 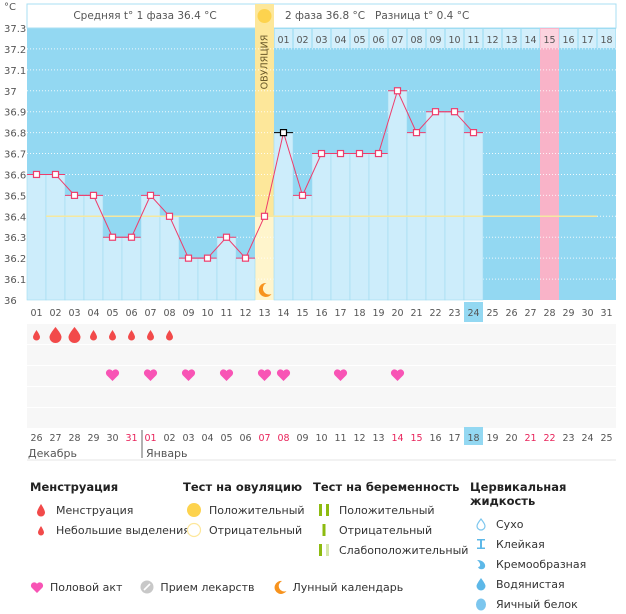 I want to click on phase2-day-number: 06, so click(x=378, y=40).